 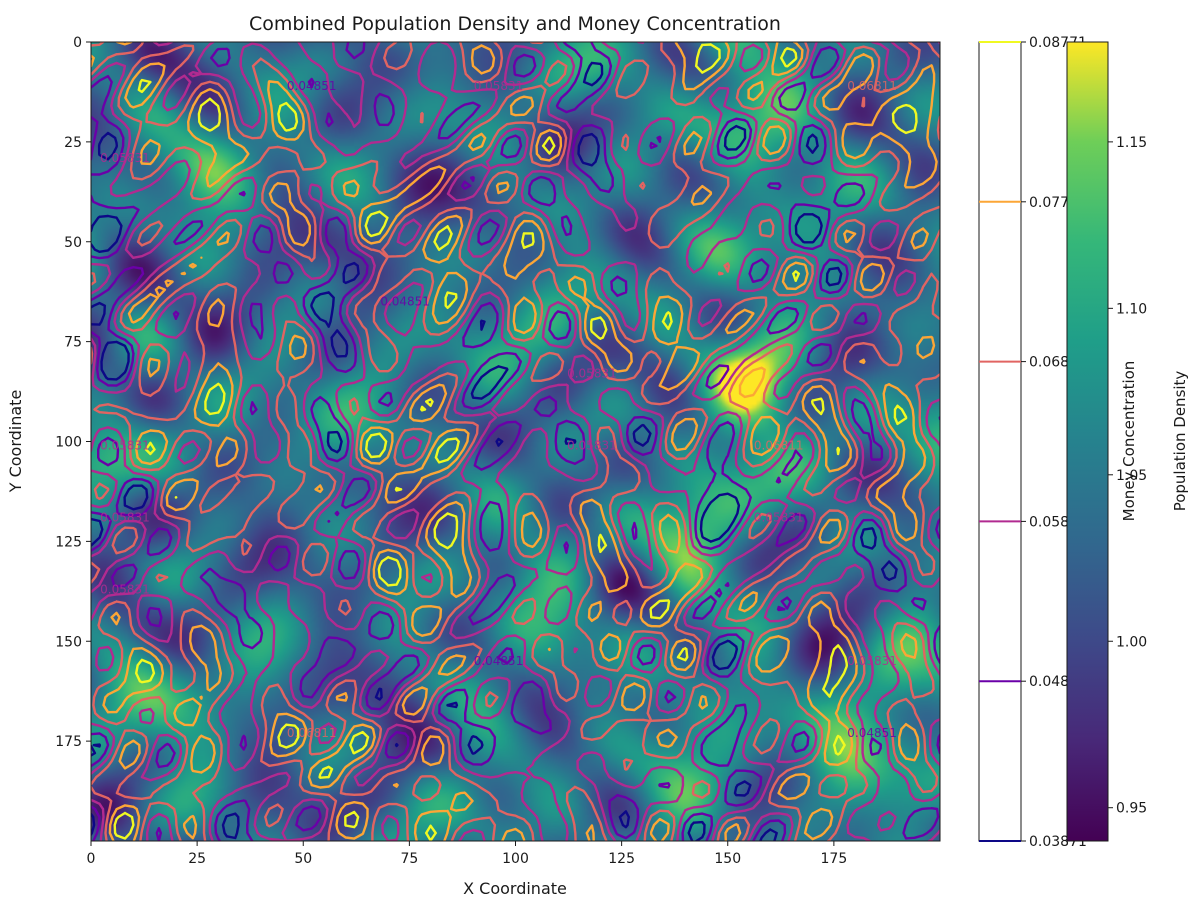 What do you see at coordinates (68, 642) in the screenshot?
I see `y-tick-label: 150` at bounding box center [68, 642].